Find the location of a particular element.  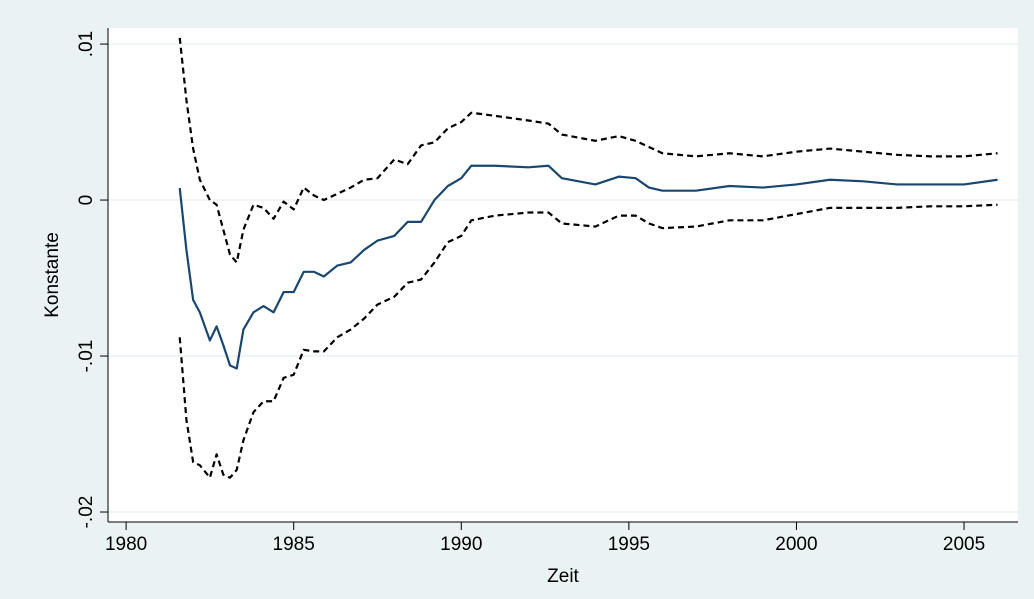

x-tick-label: 1990 is located at coordinates (461, 544).